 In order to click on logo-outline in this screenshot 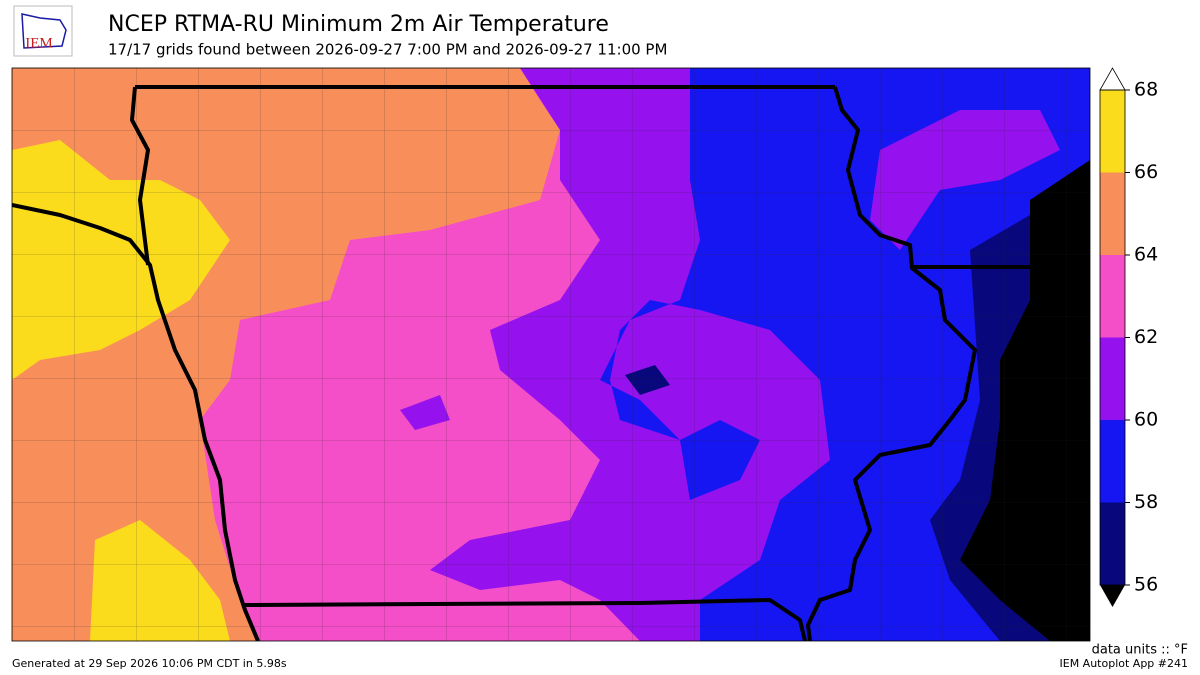, I will do `click(44, 31)`.